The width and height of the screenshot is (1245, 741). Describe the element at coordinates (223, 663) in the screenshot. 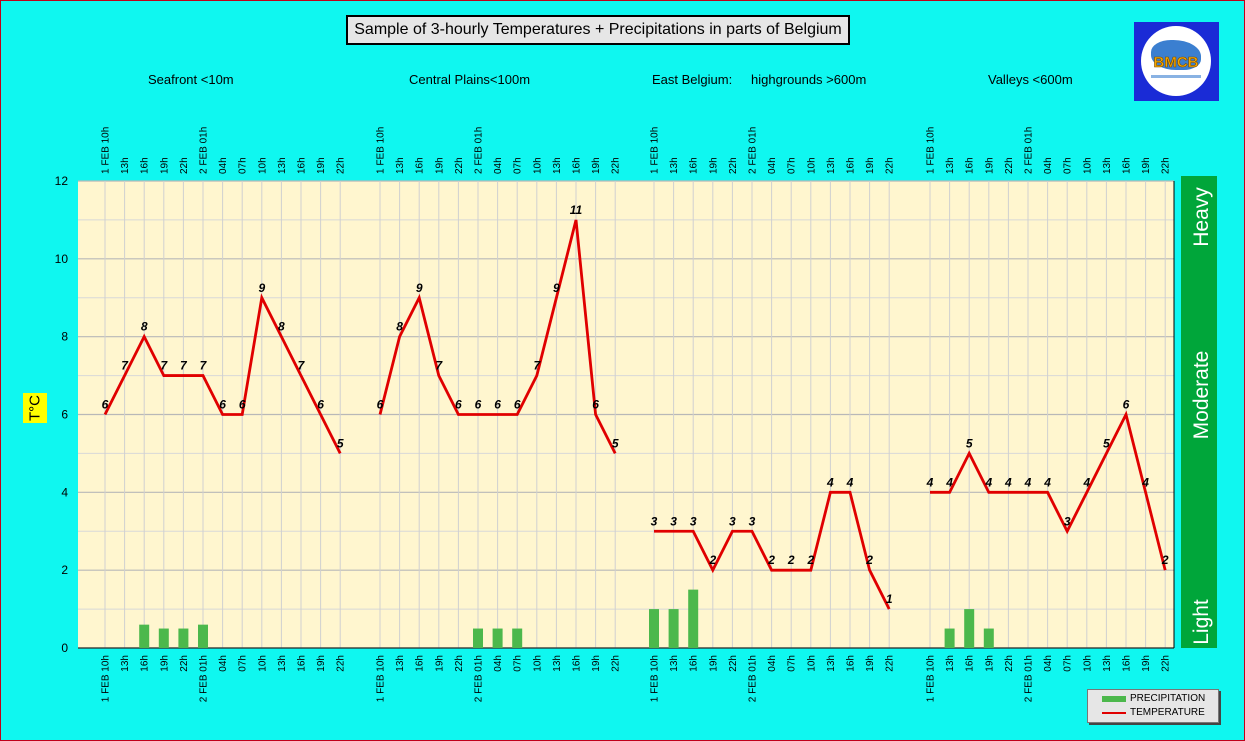

I see `x-tick-label-bottom: 04h` at that location.